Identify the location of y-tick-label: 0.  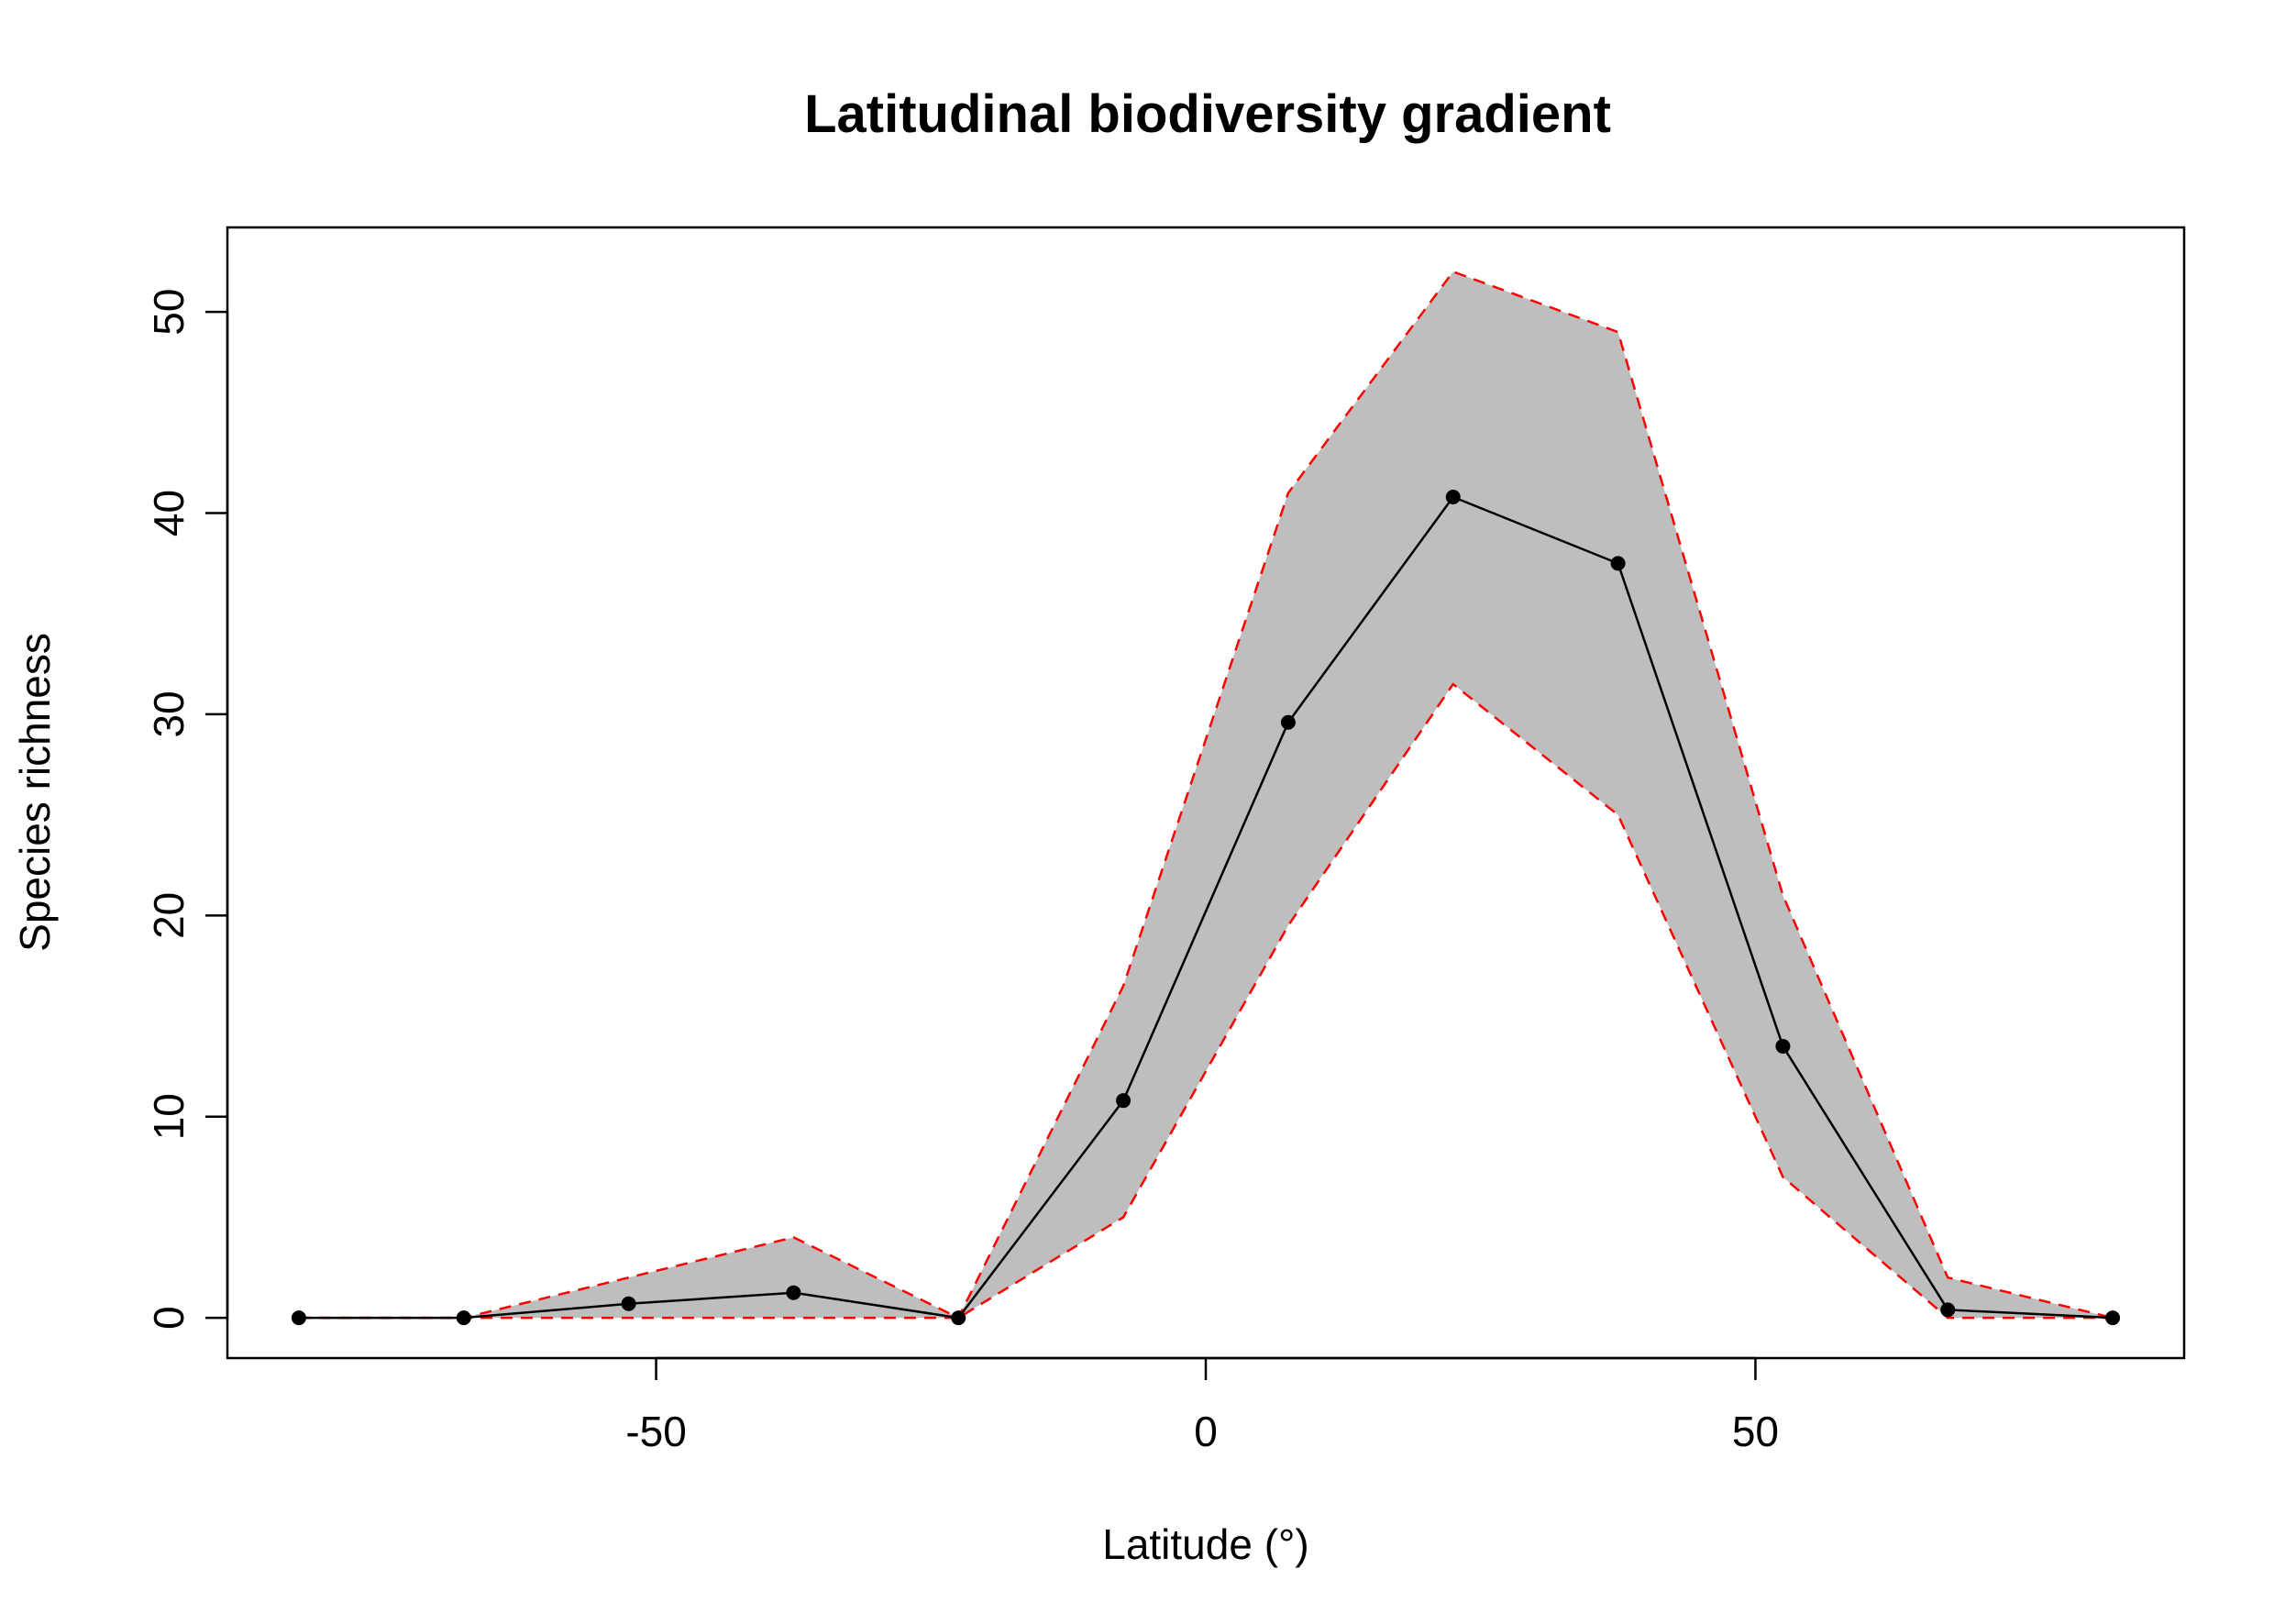
(169, 1318).